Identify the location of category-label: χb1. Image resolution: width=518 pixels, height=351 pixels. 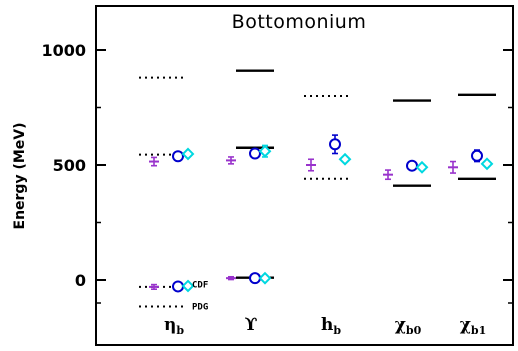
(473, 326).